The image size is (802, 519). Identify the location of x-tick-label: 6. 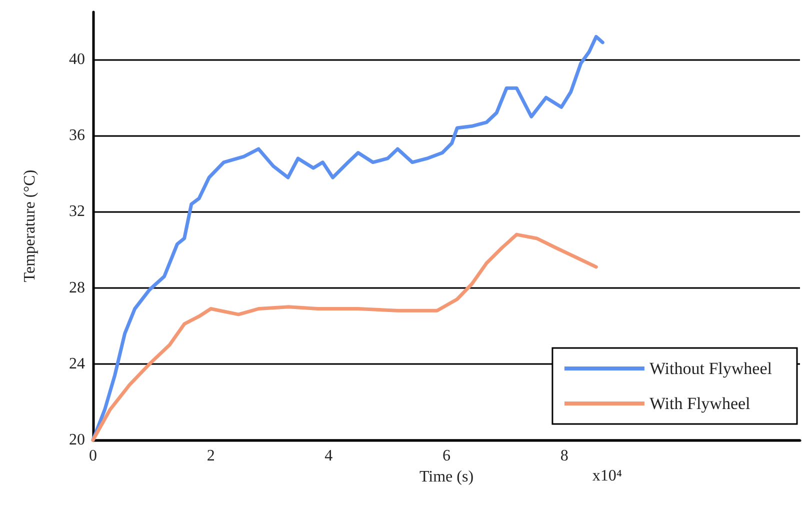
(446, 456).